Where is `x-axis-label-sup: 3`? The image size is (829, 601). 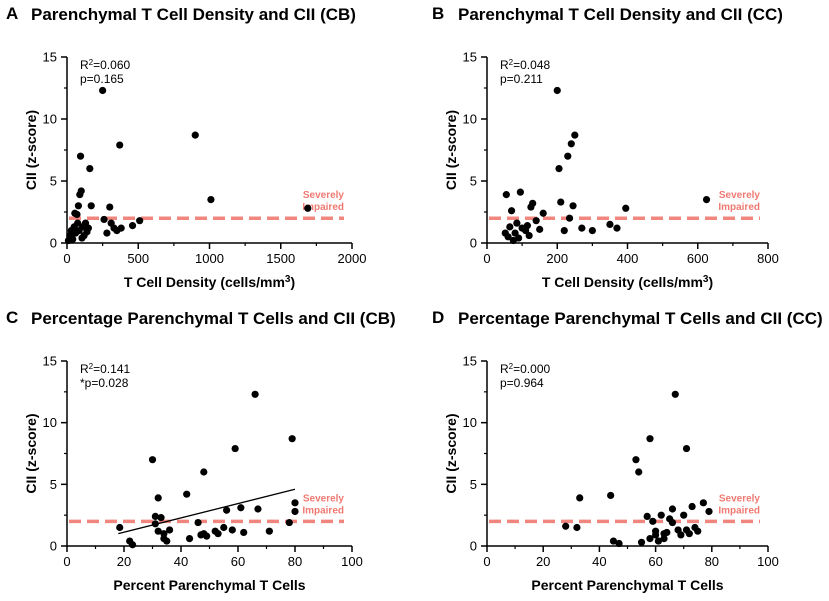 x-axis-label-sup: 3 is located at coordinates (706, 279).